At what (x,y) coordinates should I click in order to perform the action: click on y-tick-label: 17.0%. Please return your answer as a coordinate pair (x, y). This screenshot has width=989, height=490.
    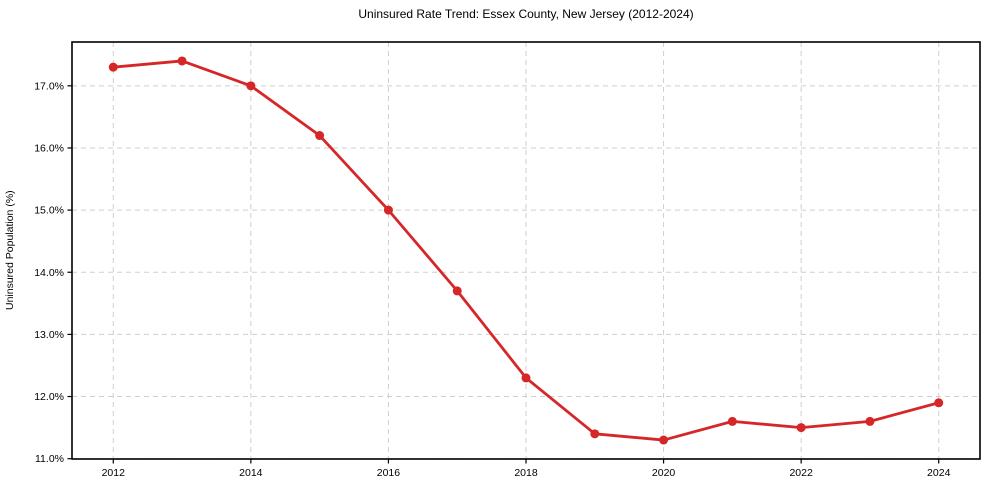
    Looking at the image, I should click on (49, 86).